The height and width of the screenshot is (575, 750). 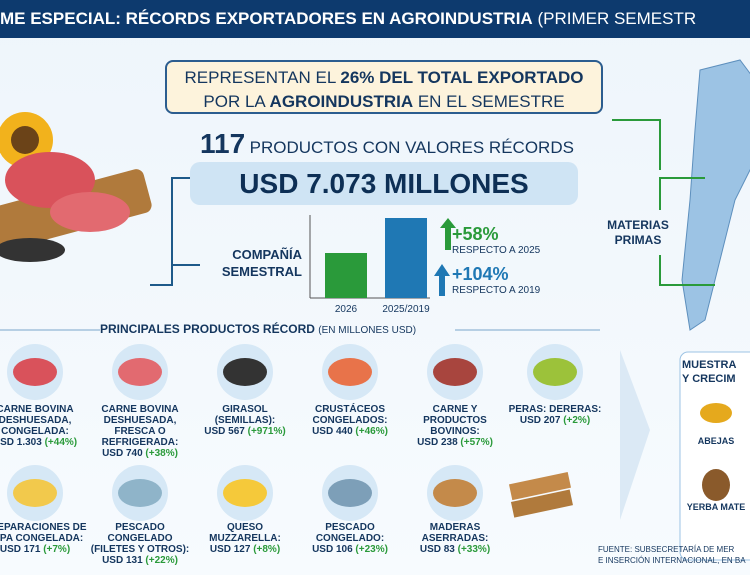 What do you see at coordinates (455, 533) in the screenshot?
I see `product-name: MADERAS ASERRADAS:` at bounding box center [455, 533].